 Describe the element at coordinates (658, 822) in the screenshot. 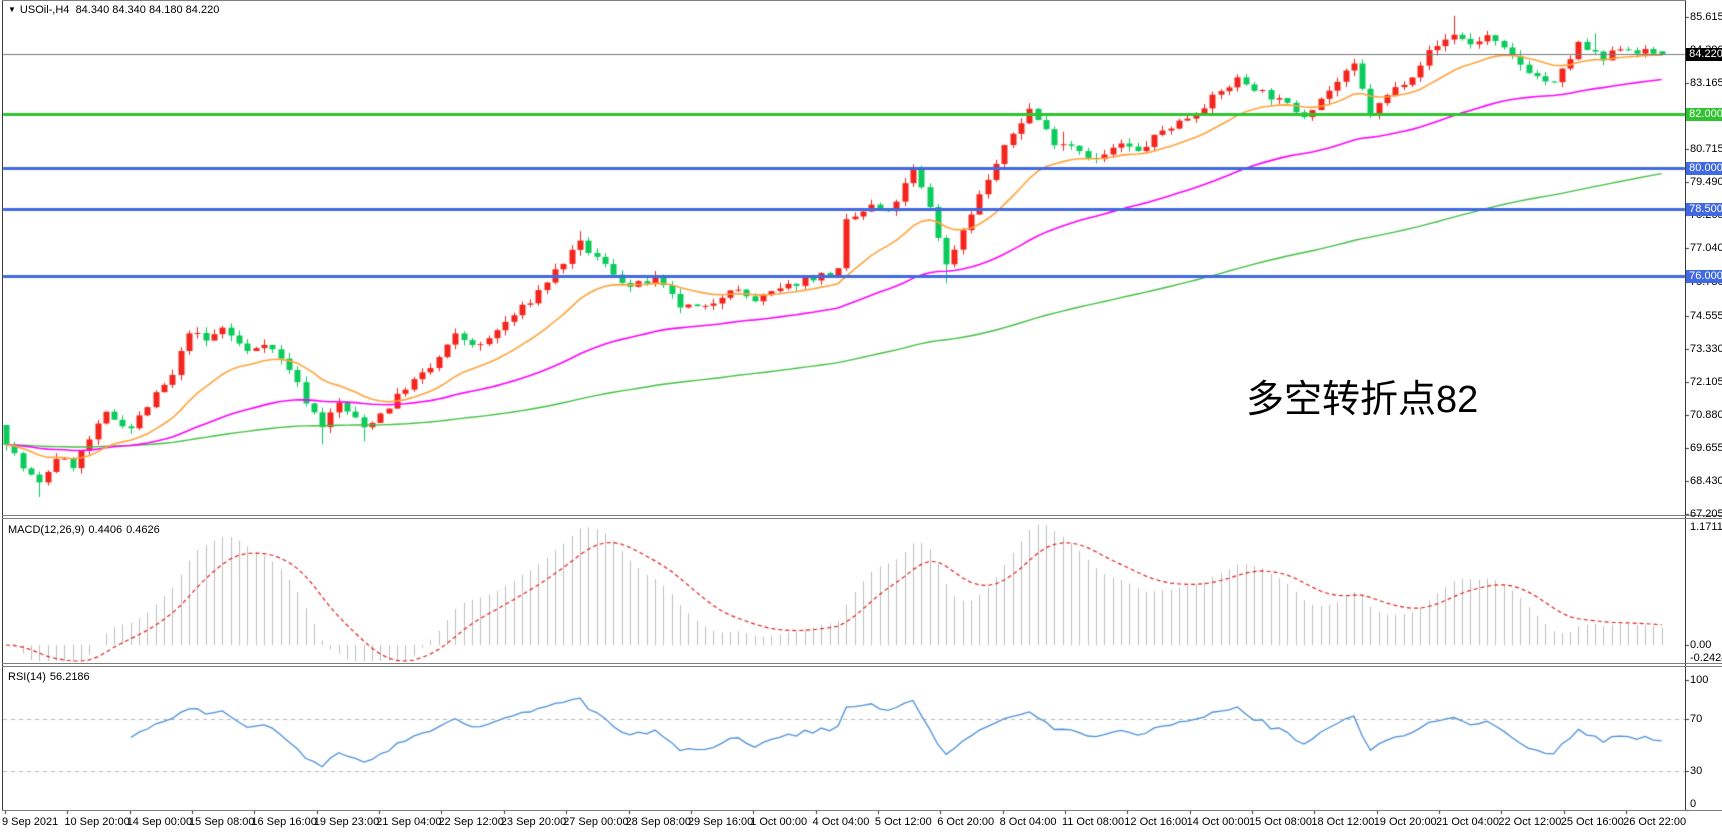

I see `time-axis-label: 28 Sep 08:00` at that location.